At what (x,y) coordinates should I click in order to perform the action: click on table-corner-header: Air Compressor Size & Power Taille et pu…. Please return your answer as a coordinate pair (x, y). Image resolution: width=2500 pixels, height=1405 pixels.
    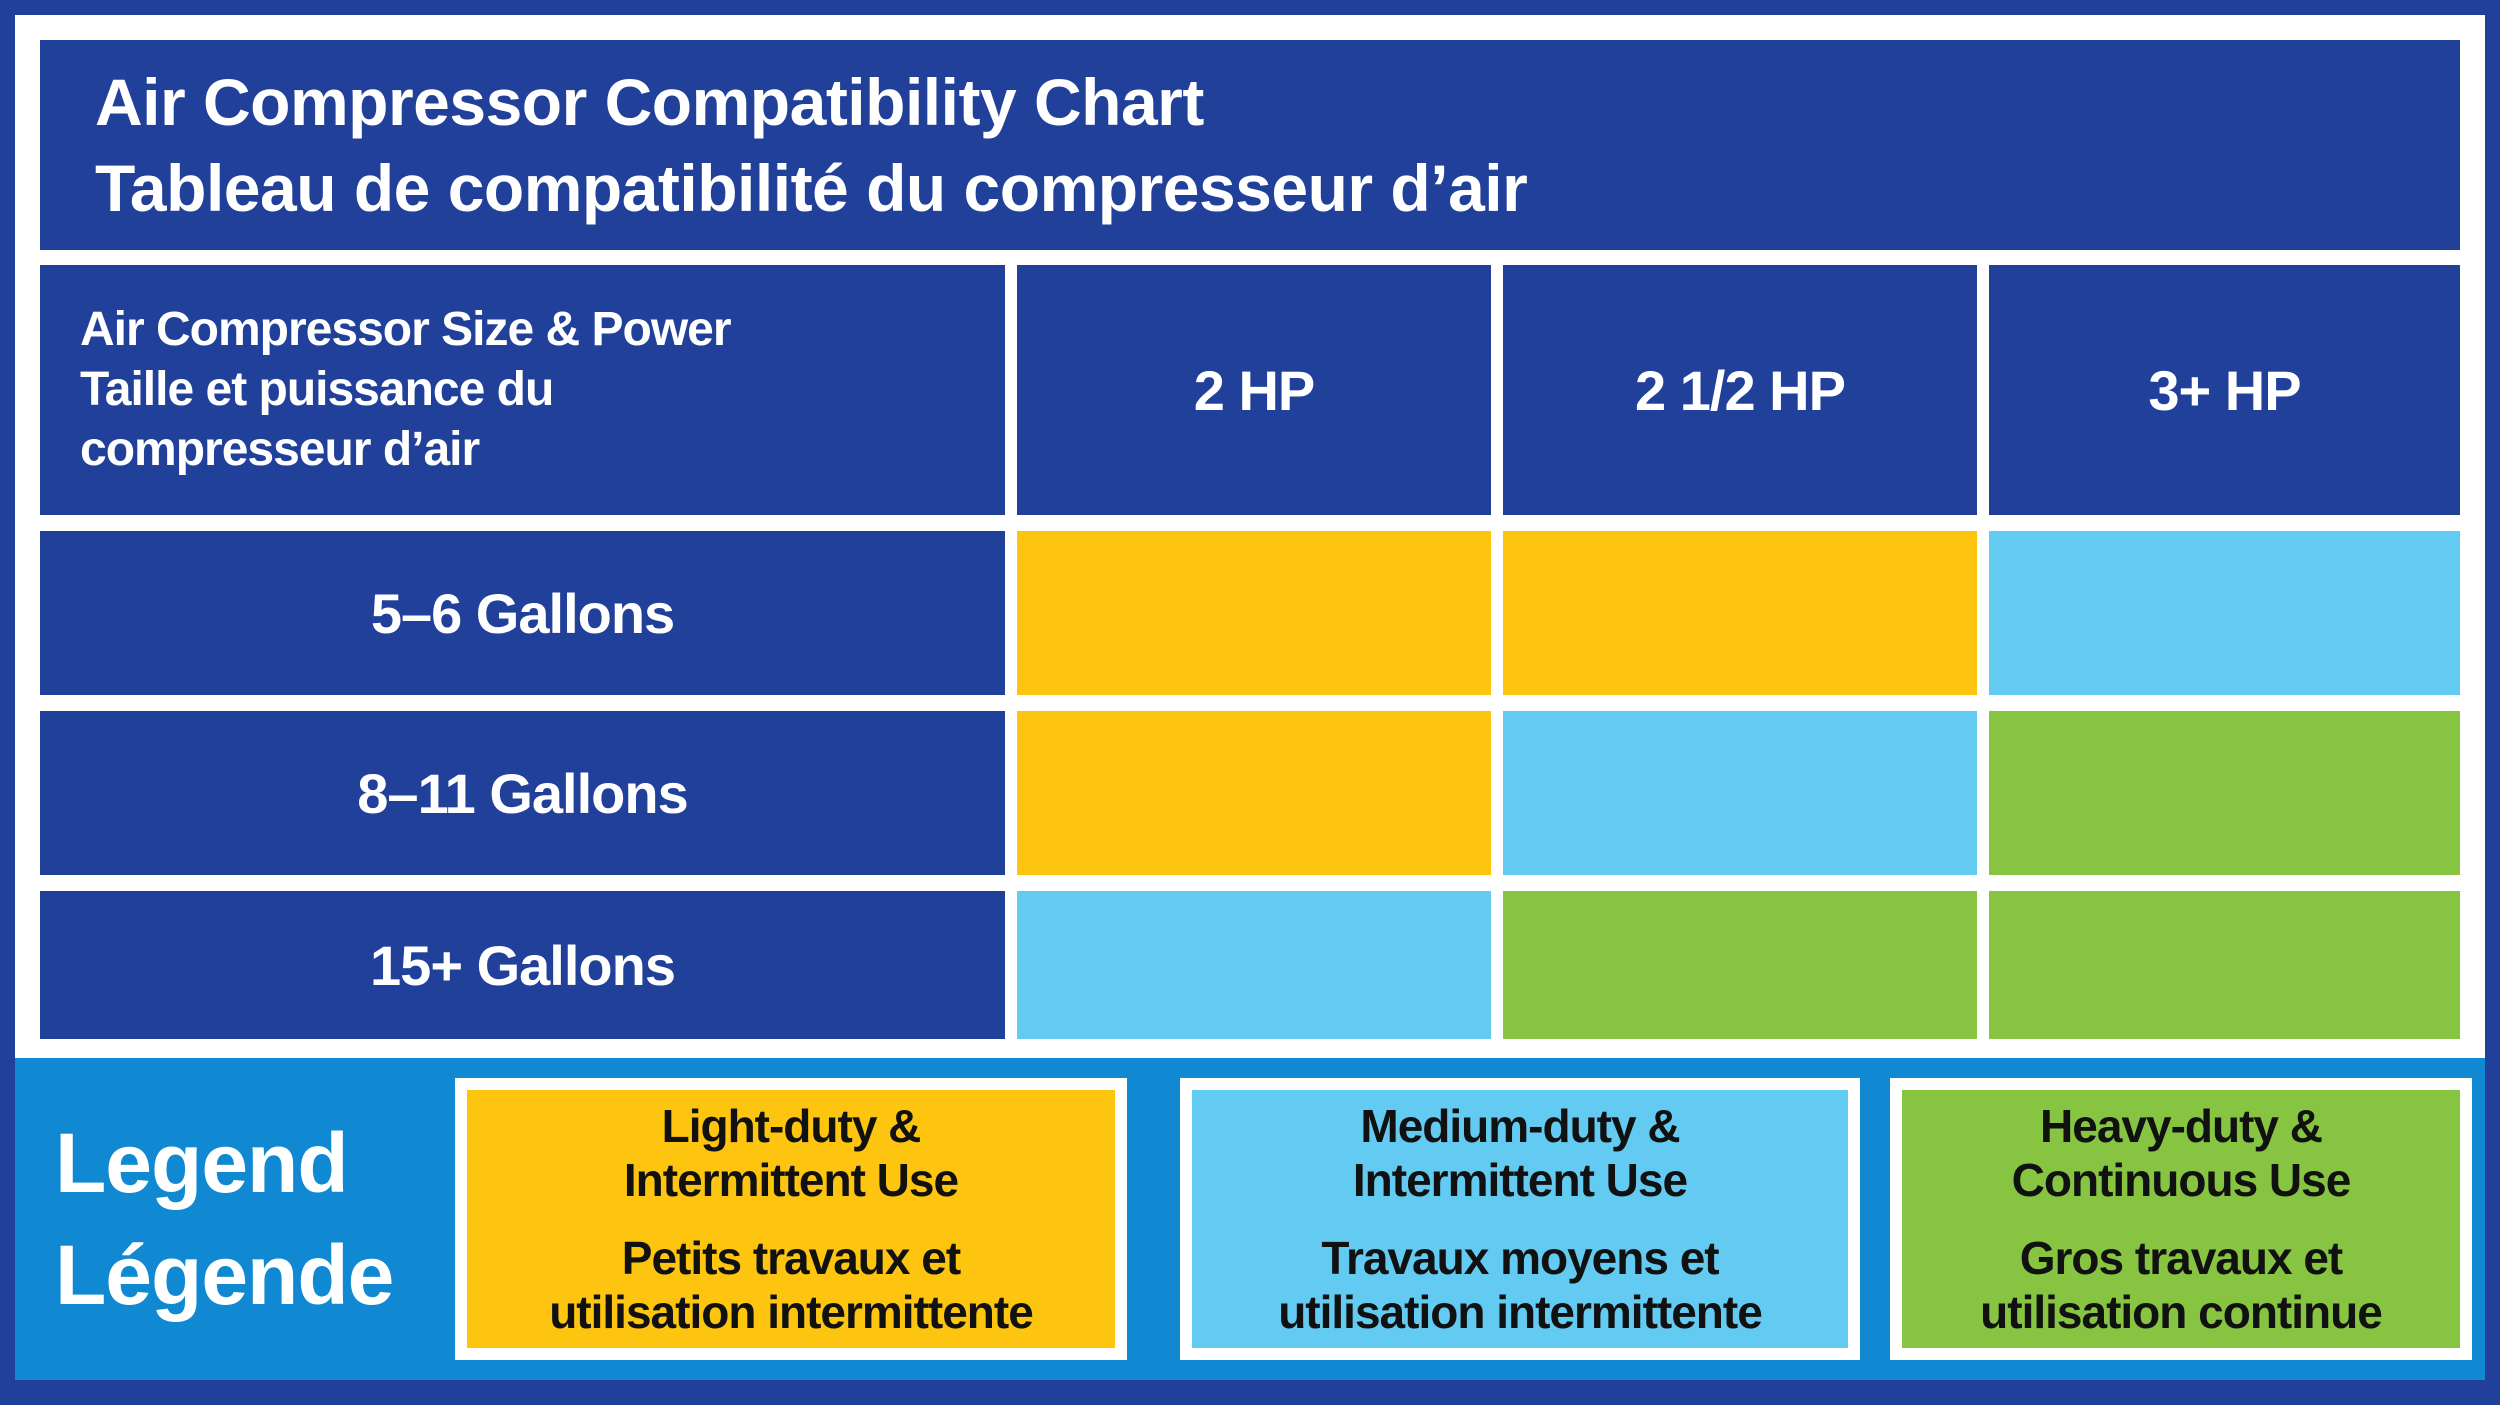
    Looking at the image, I should click on (522, 390).